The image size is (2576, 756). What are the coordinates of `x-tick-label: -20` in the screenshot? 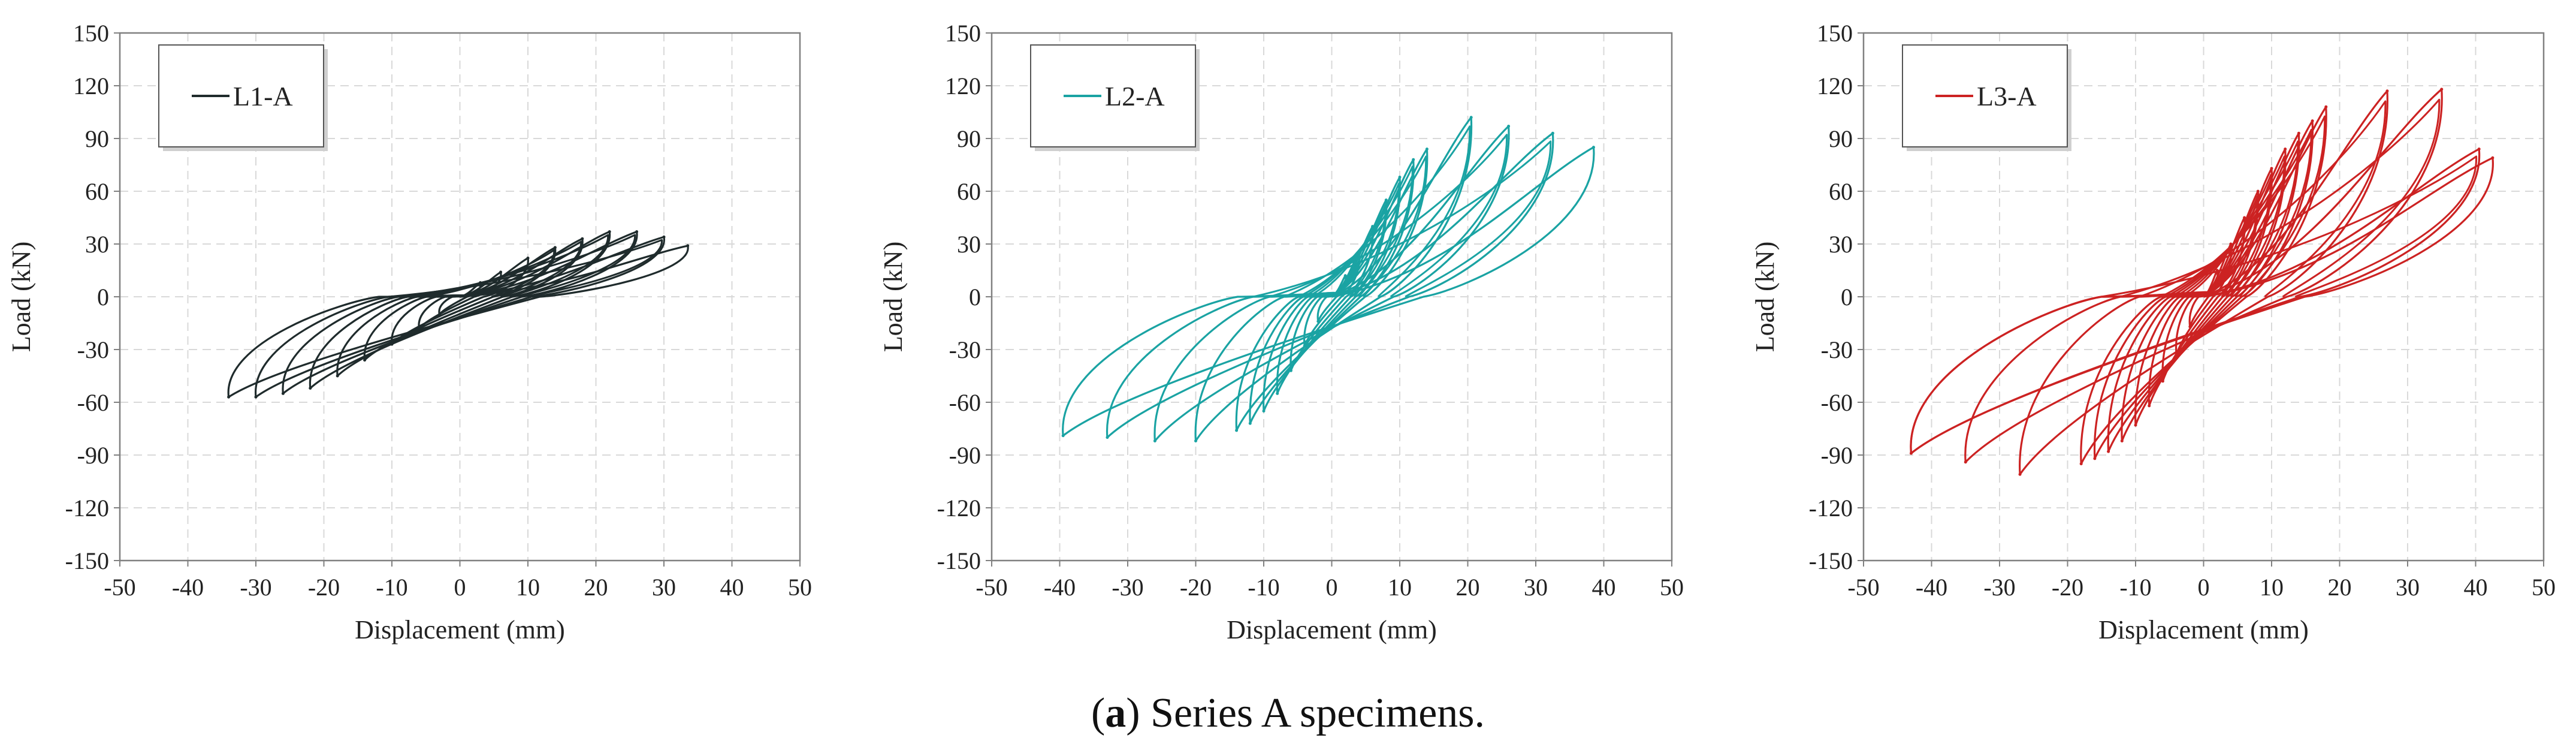 It's located at (2068, 587).